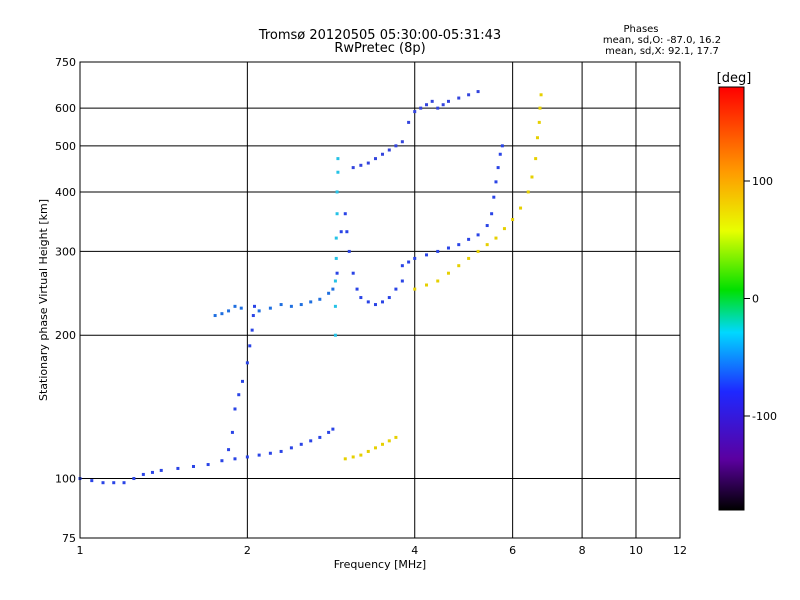 The width and height of the screenshot is (800, 600). I want to click on x-tick-label: 2, so click(247, 550).